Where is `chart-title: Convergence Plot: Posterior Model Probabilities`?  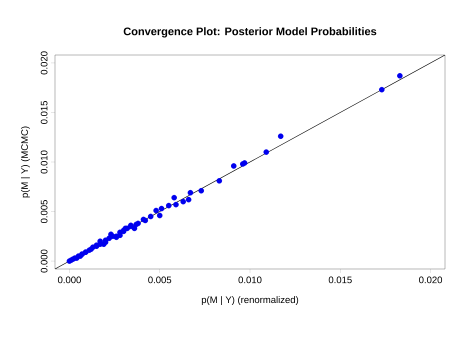 chart-title: Convergence Plot: Posterior Model Probabilities is located at coordinates (250, 32).